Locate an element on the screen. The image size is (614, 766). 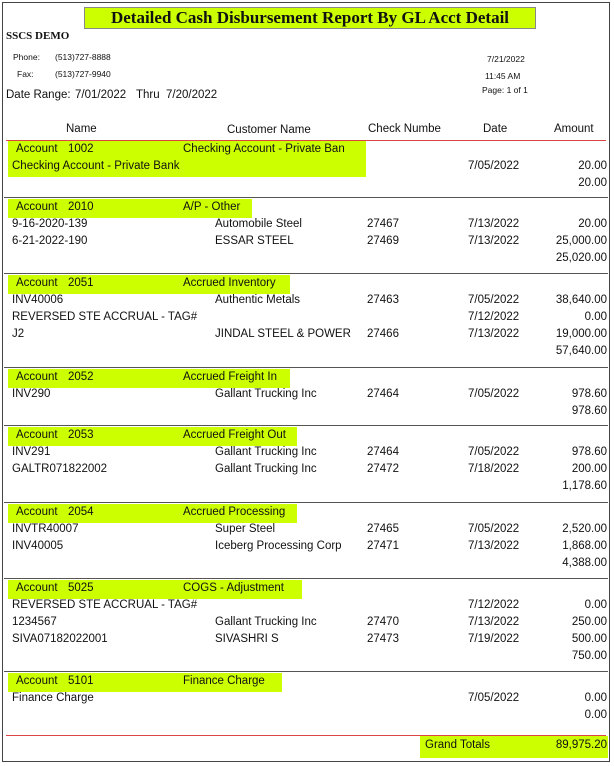
row-customer: ESSAR STEEL is located at coordinates (254, 241).